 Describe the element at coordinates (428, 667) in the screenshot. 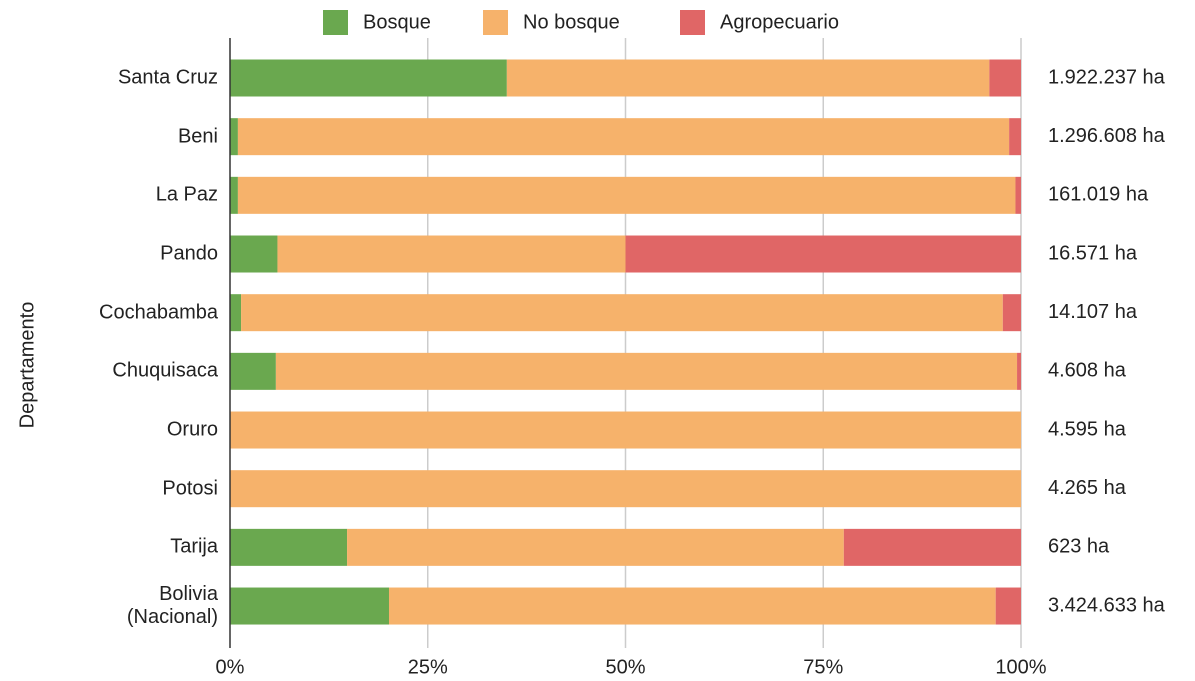

I see `x-tick-label: 25%` at that location.